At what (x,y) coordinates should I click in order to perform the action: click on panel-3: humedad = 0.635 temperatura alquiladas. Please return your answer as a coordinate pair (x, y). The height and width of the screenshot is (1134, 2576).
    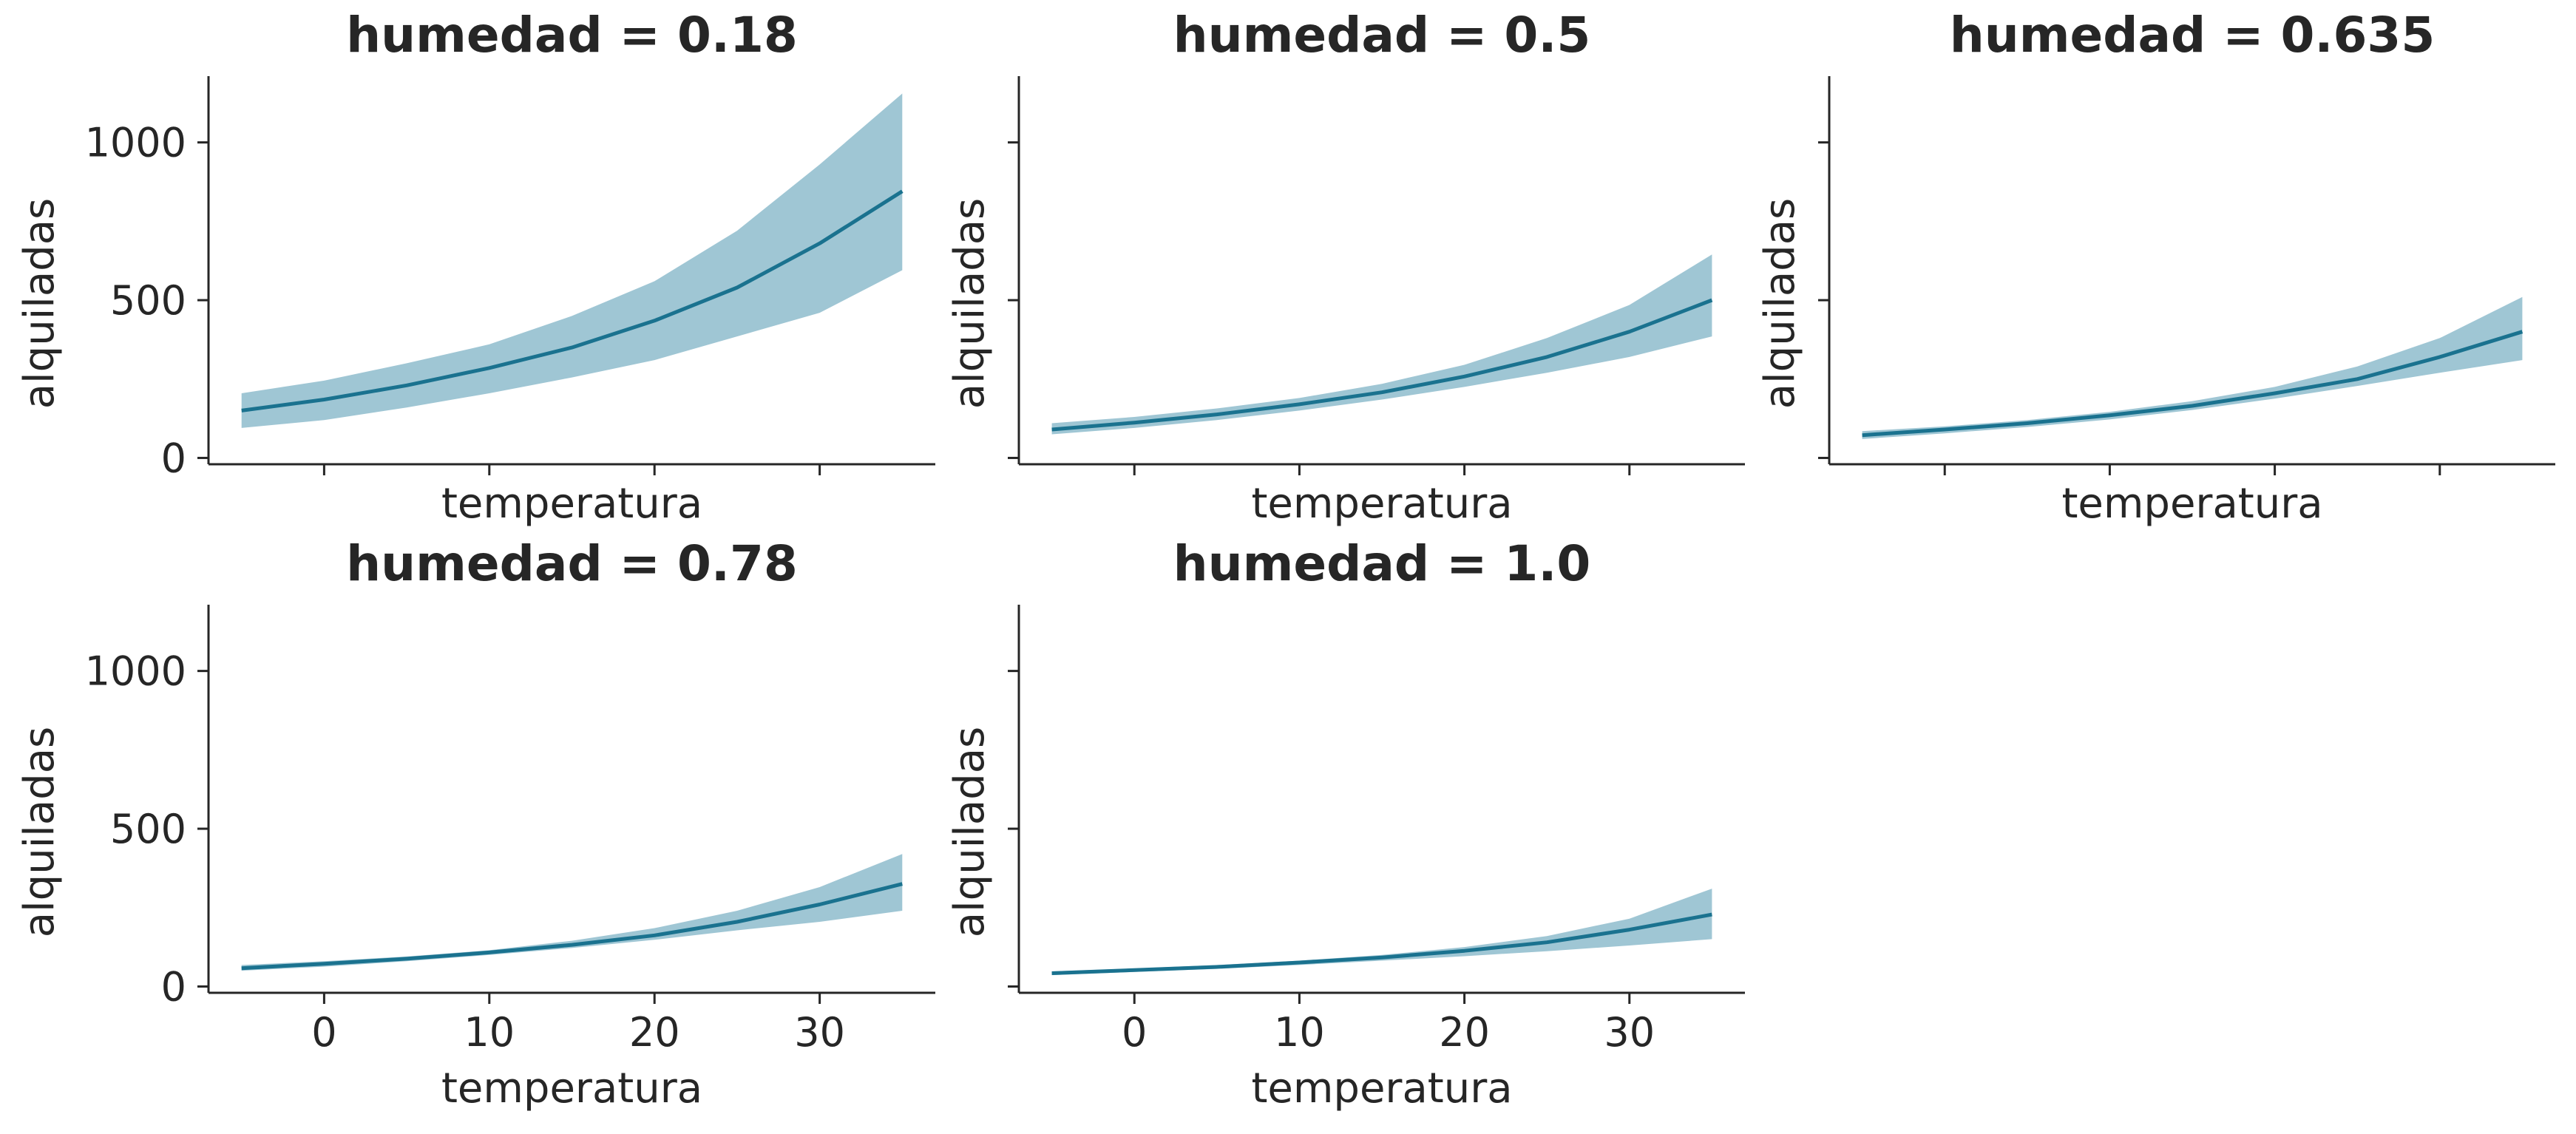
    Looking at the image, I should click on (2155, 267).